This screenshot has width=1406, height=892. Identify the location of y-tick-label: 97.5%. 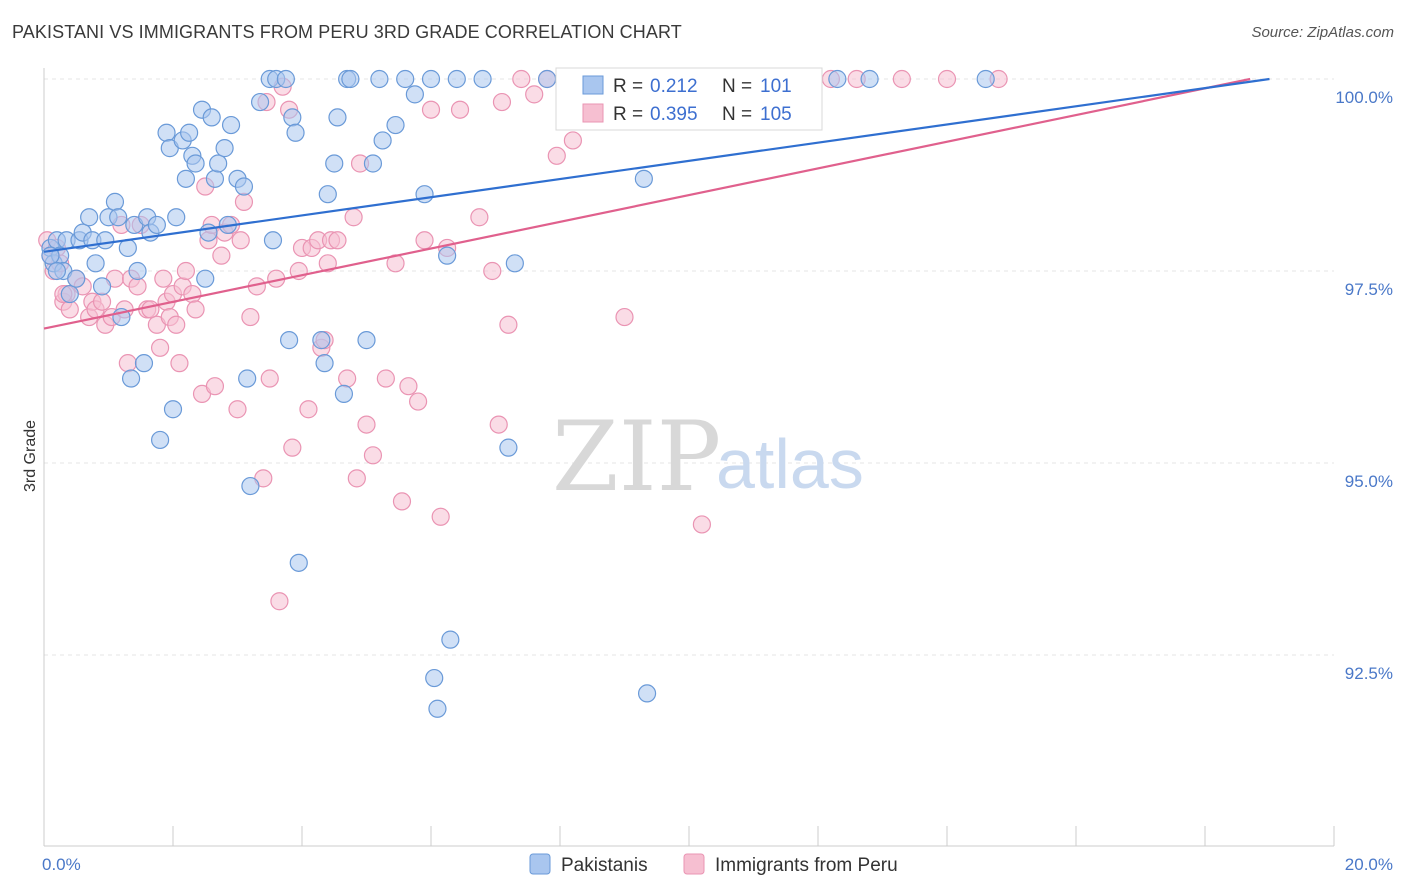
(1369, 289).